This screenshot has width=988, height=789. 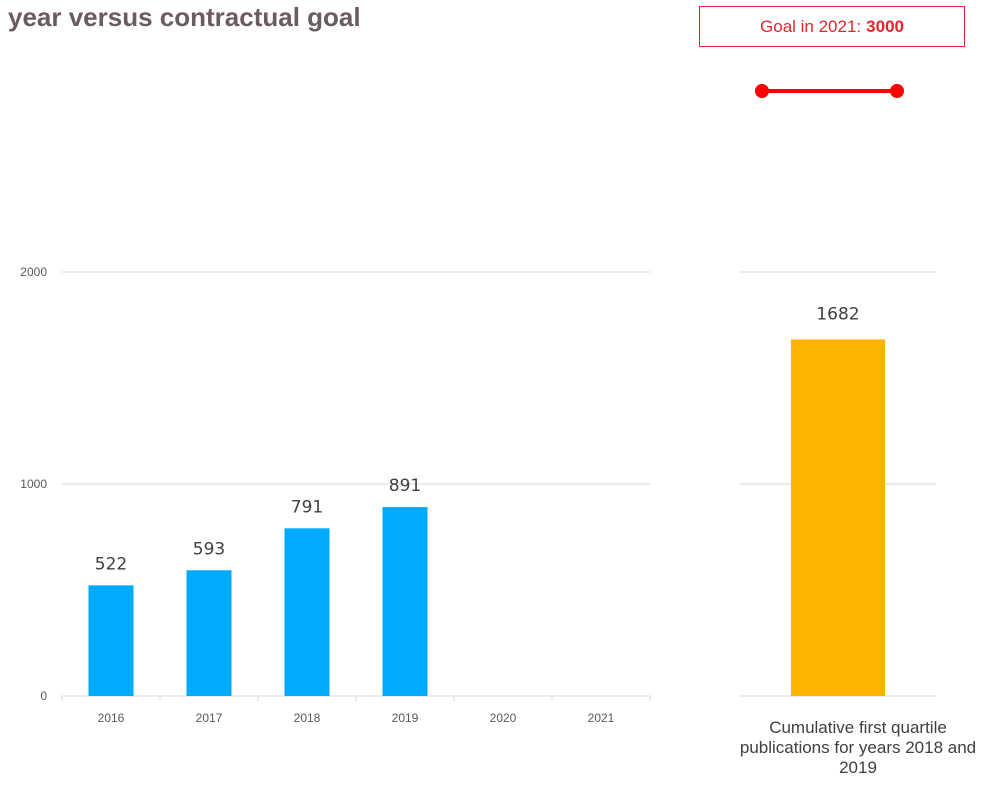 What do you see at coordinates (811, 26) in the screenshot?
I see `goal-label: Goal in 2021:` at bounding box center [811, 26].